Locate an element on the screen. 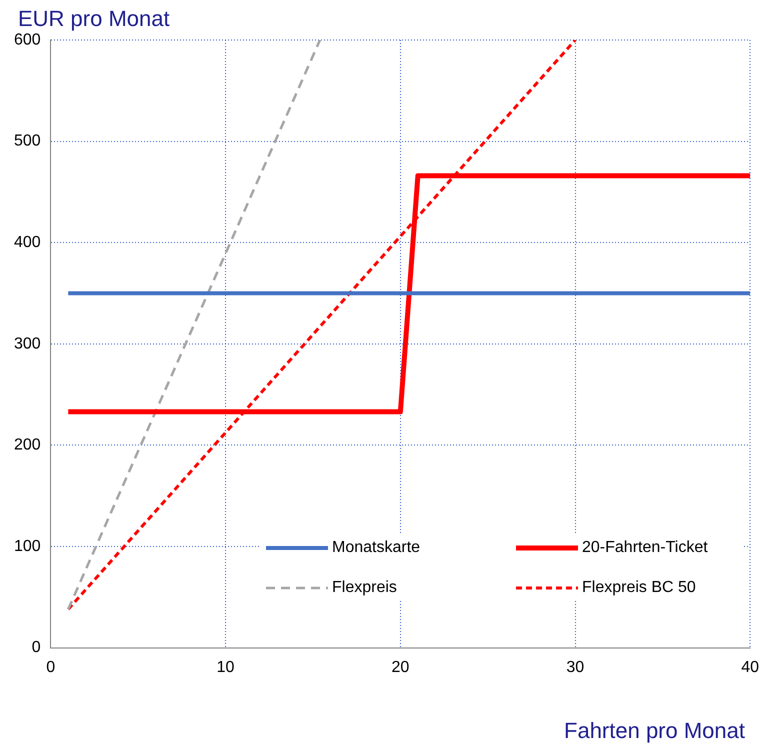  y-tick-label: 100 is located at coordinates (27, 546).